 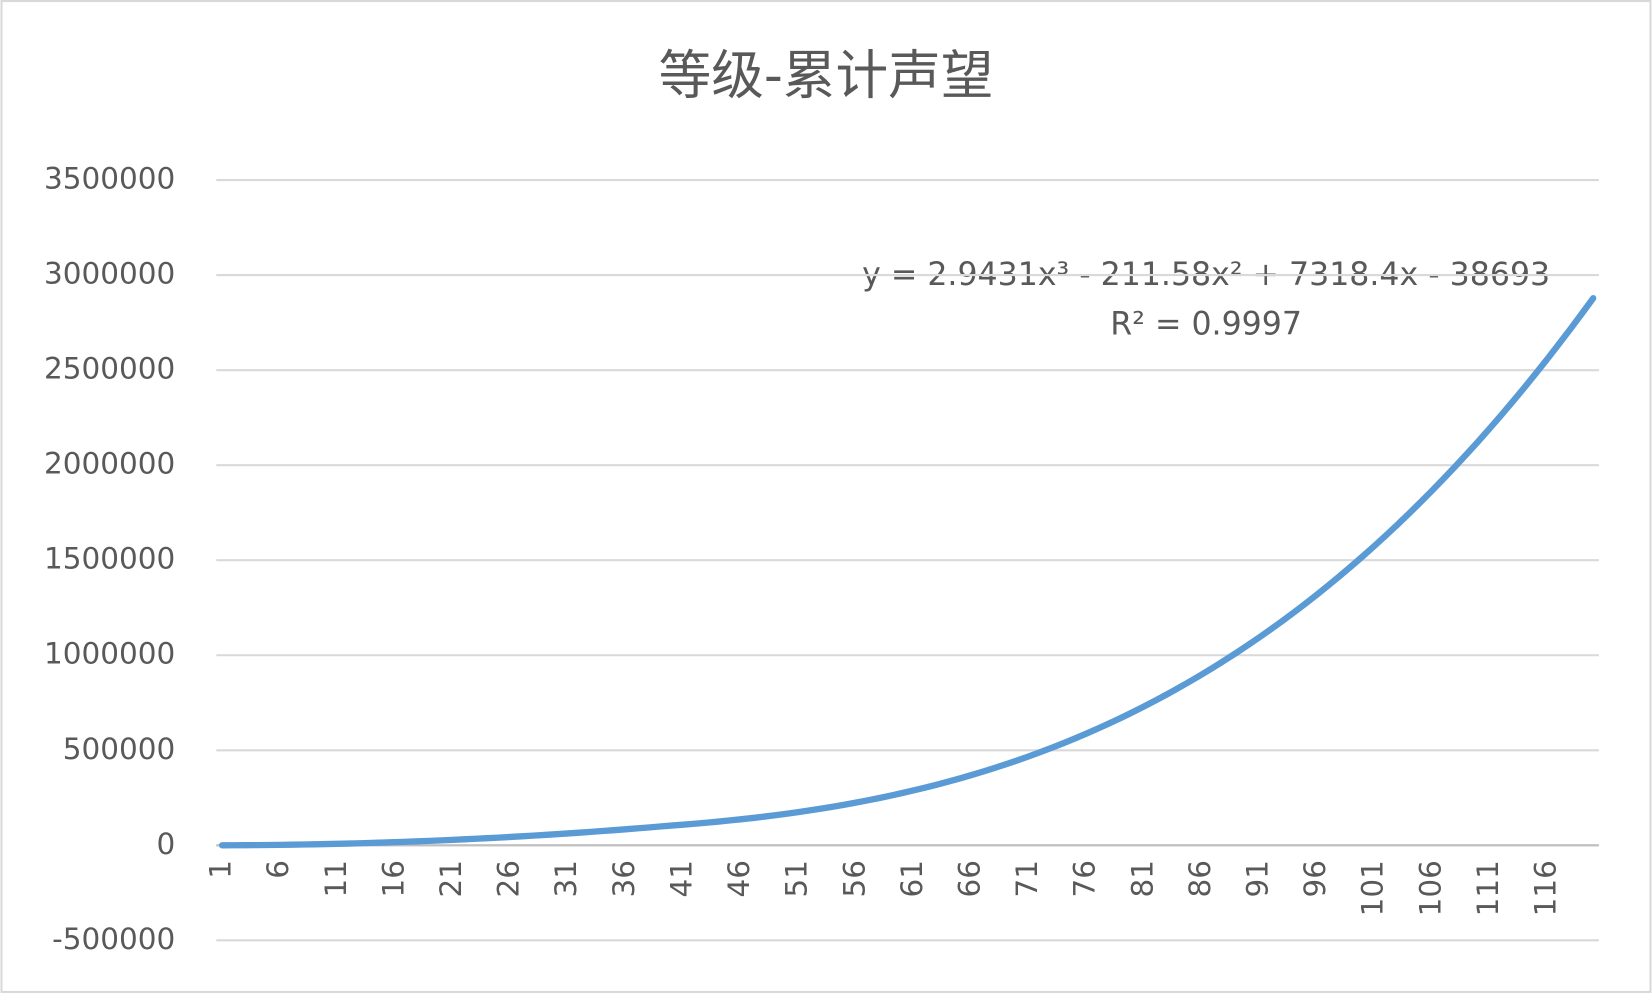 What do you see at coordinates (1315, 879) in the screenshot?
I see `x-tick-label: 96` at bounding box center [1315, 879].